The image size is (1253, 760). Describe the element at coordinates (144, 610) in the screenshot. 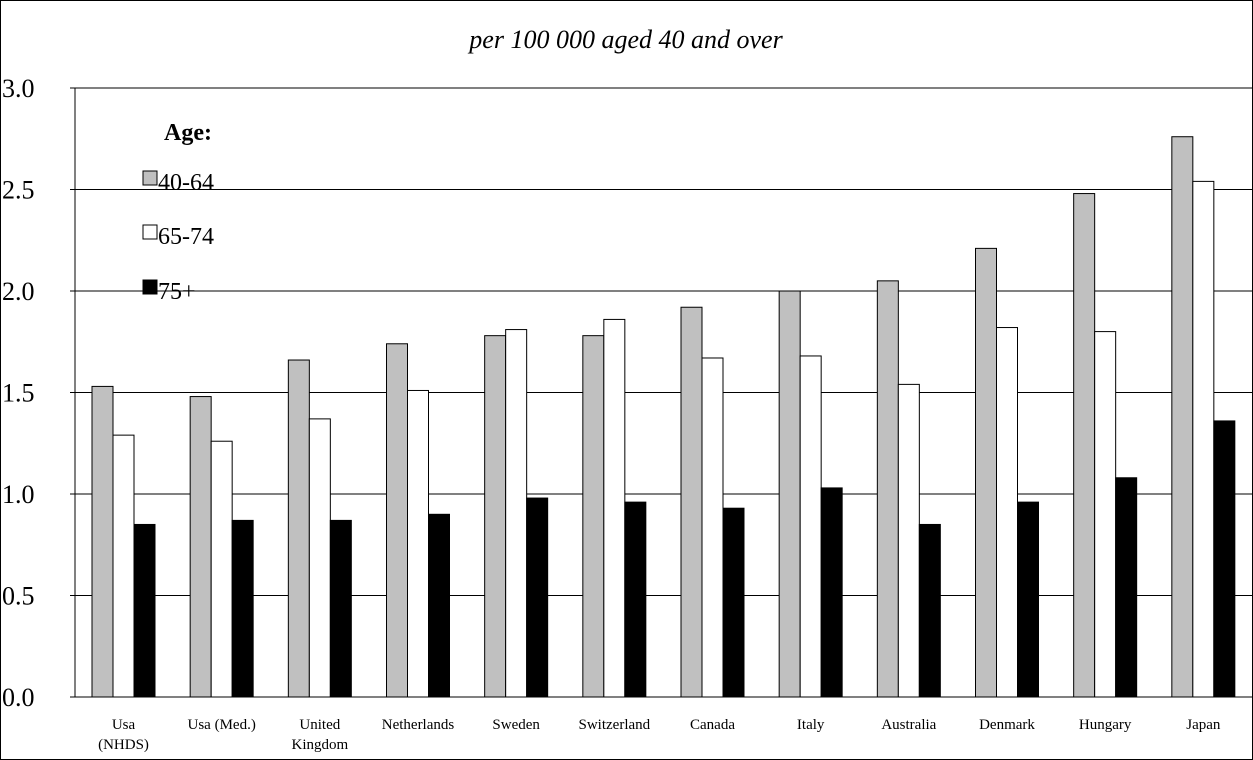

I see `bar-75--0` at that location.